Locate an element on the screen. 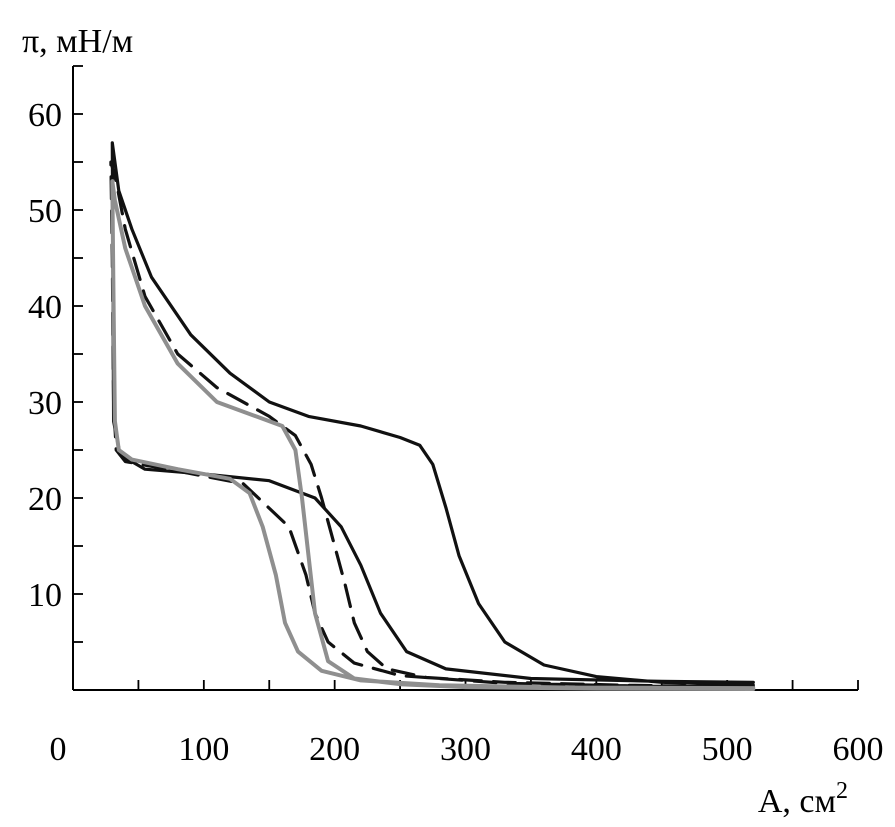 This screenshot has height=827, width=895. y-axis-title: π, мН/м is located at coordinates (77, 41).